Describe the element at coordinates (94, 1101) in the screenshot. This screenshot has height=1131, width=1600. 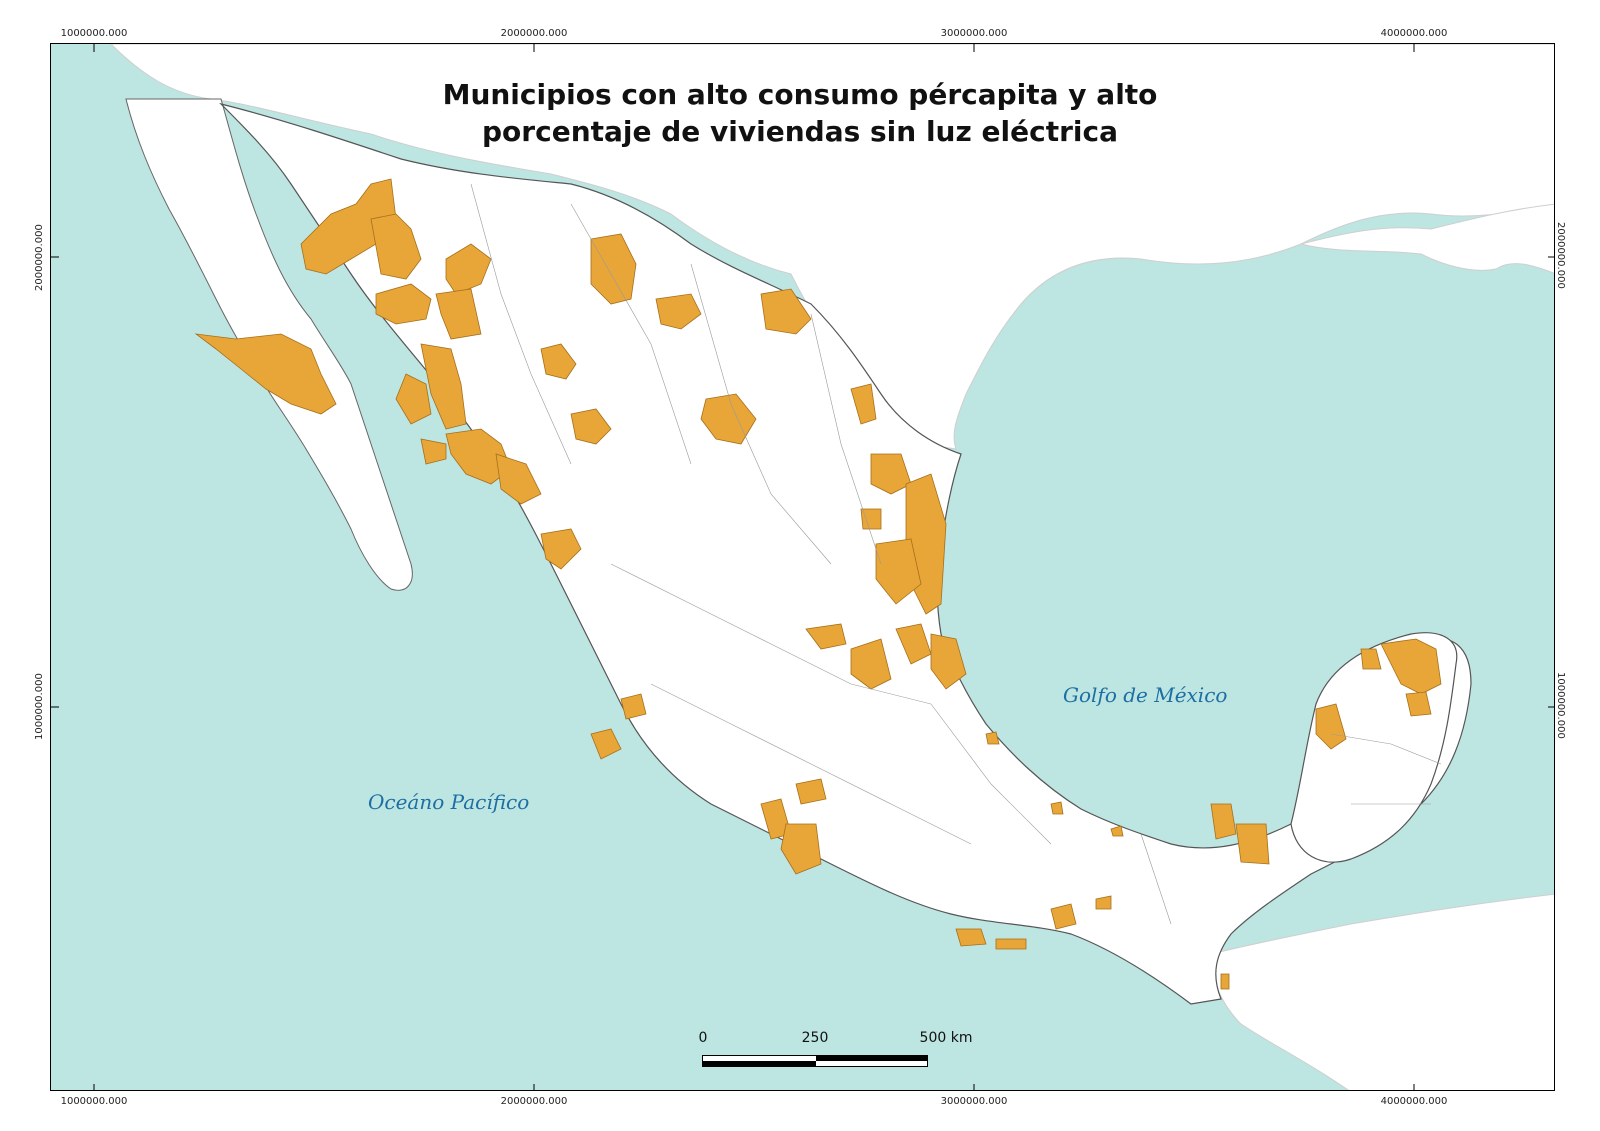
I see `x-tick-bottom-1: 1000000.000` at that location.